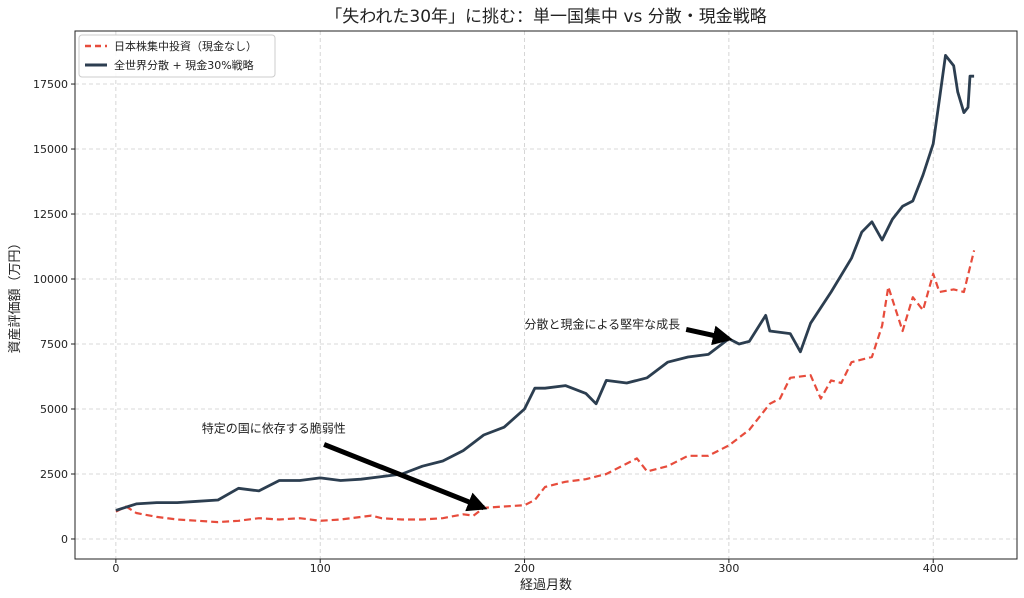 The image size is (1024, 598). What do you see at coordinates (320, 568) in the screenshot?
I see `x-tick-label: 100` at bounding box center [320, 568].